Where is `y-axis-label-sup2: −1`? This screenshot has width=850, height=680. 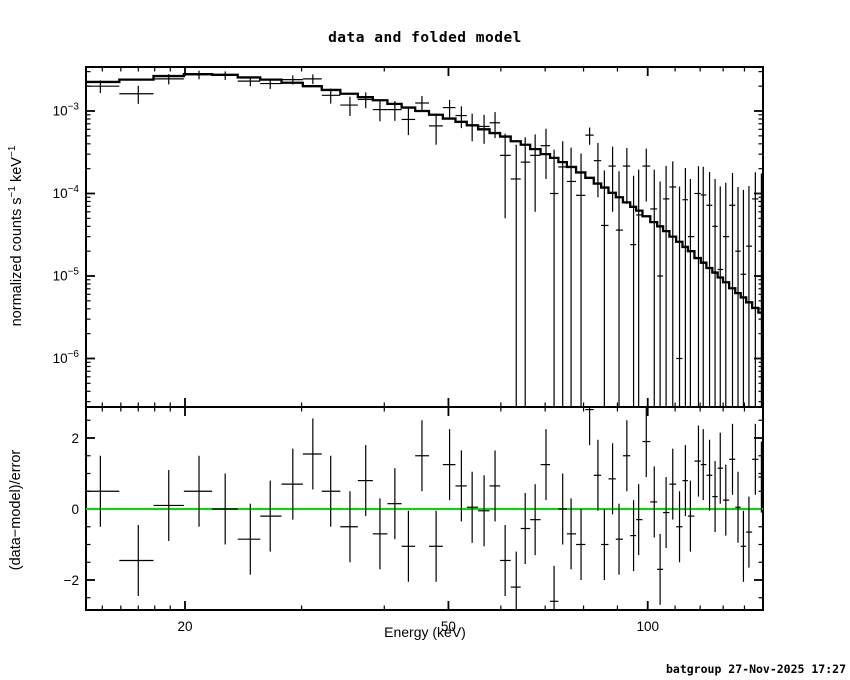 y-axis-label-sup2: −1 is located at coordinates (13, 151).